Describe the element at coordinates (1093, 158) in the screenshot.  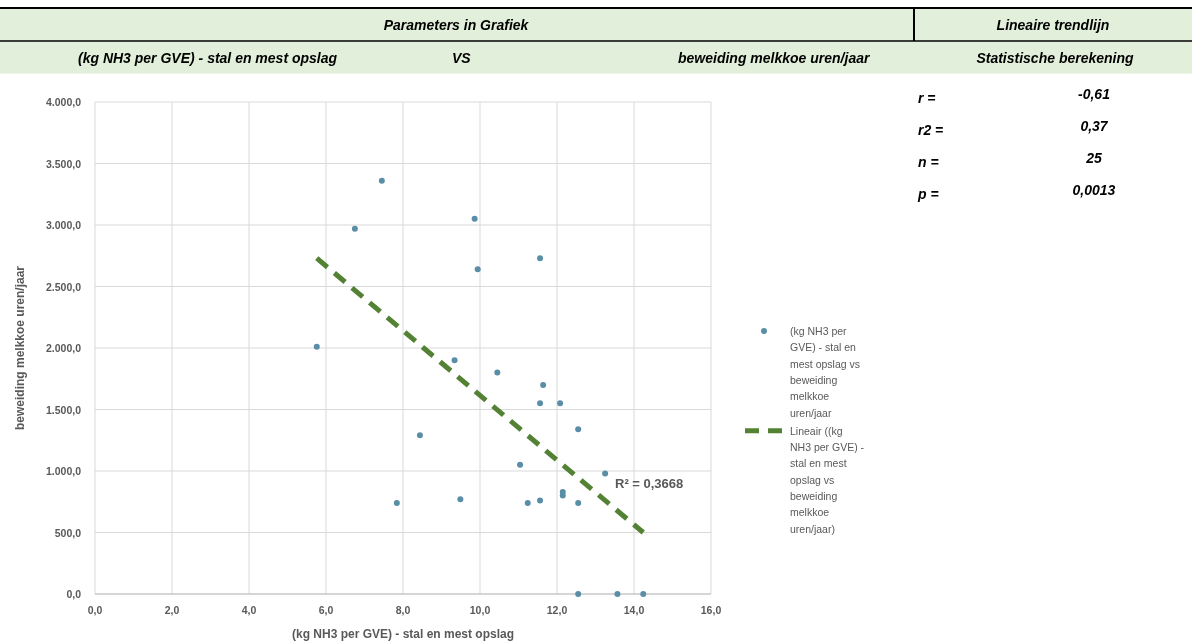
I see `text: 25` at that location.